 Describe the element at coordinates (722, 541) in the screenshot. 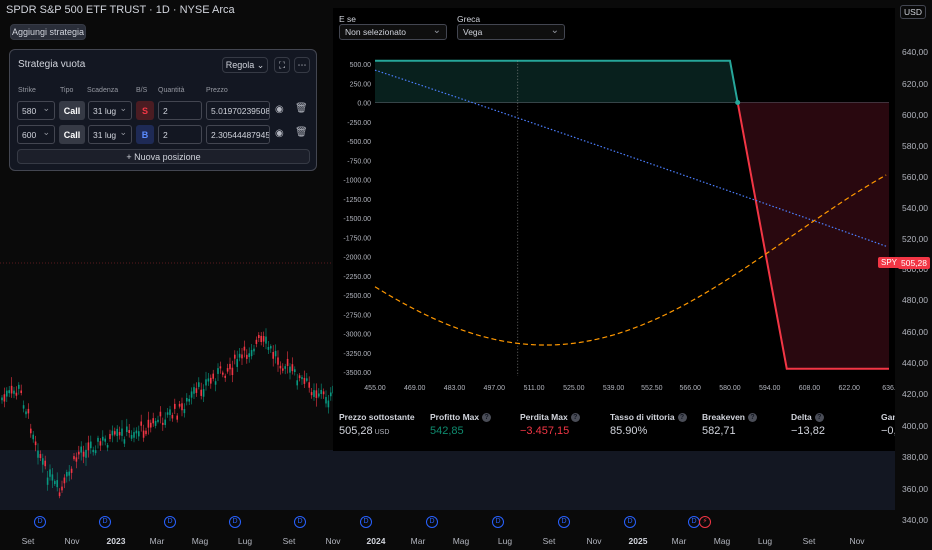

I see `time-tick: Mag` at that location.